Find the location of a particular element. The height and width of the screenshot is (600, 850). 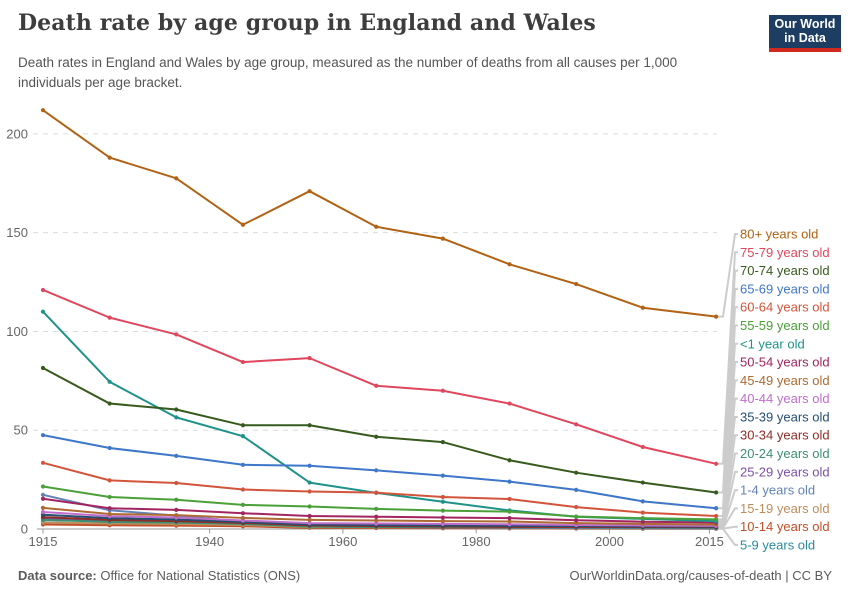

y-axis-tick-label: 50 is located at coordinates (21, 430).